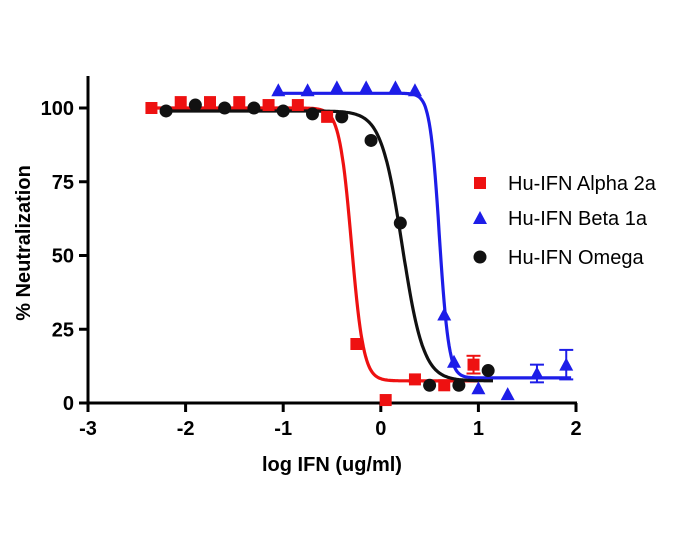  Describe the element at coordinates (578, 219) in the screenshot. I see `legend-label: Hu-IFN Beta 1a` at that location.